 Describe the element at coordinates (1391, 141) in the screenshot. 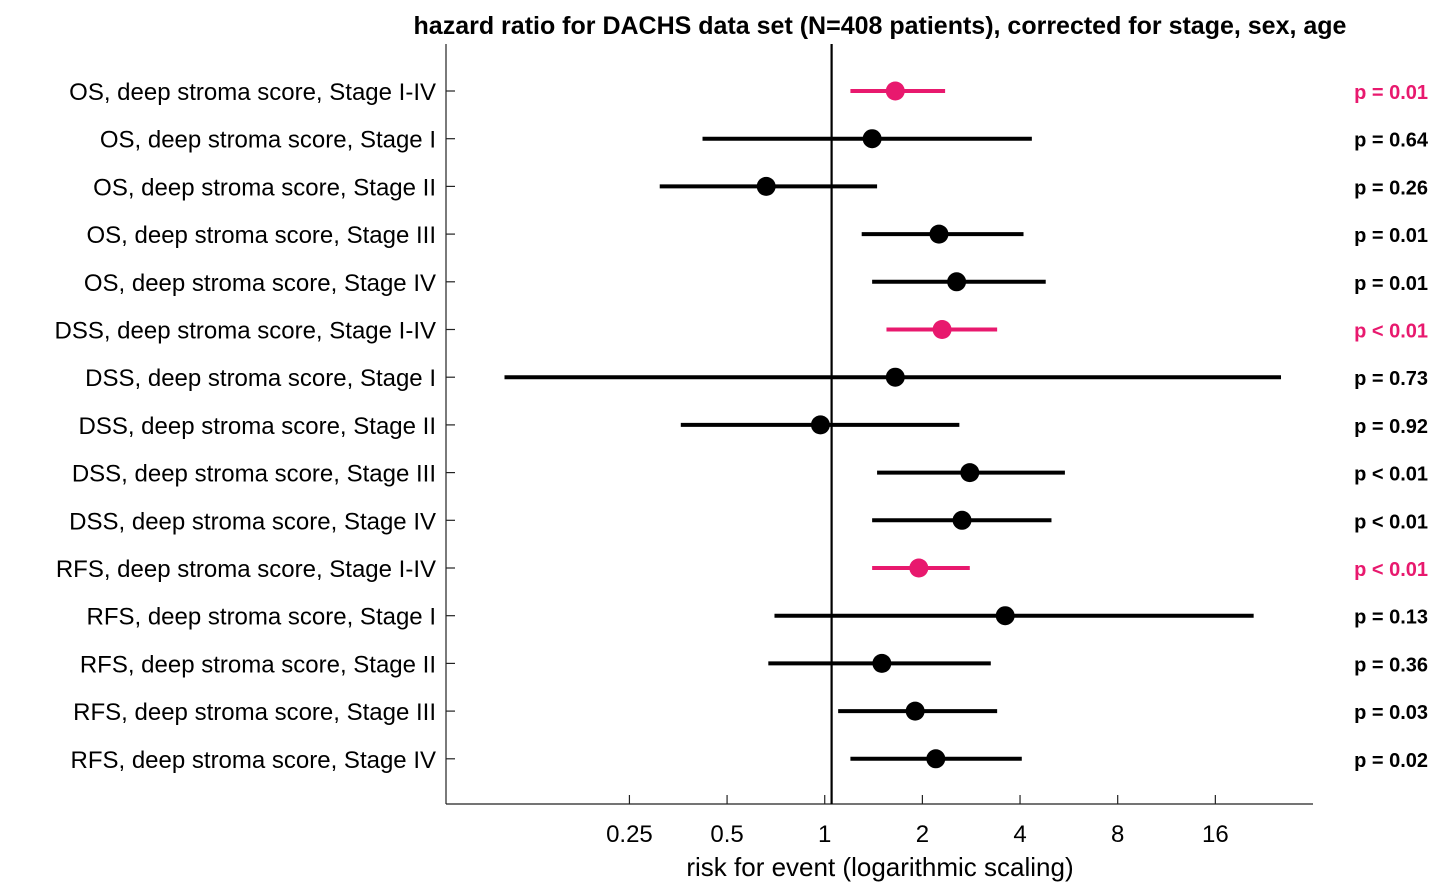

I see `p-value-label: p = 0.64` at that location.